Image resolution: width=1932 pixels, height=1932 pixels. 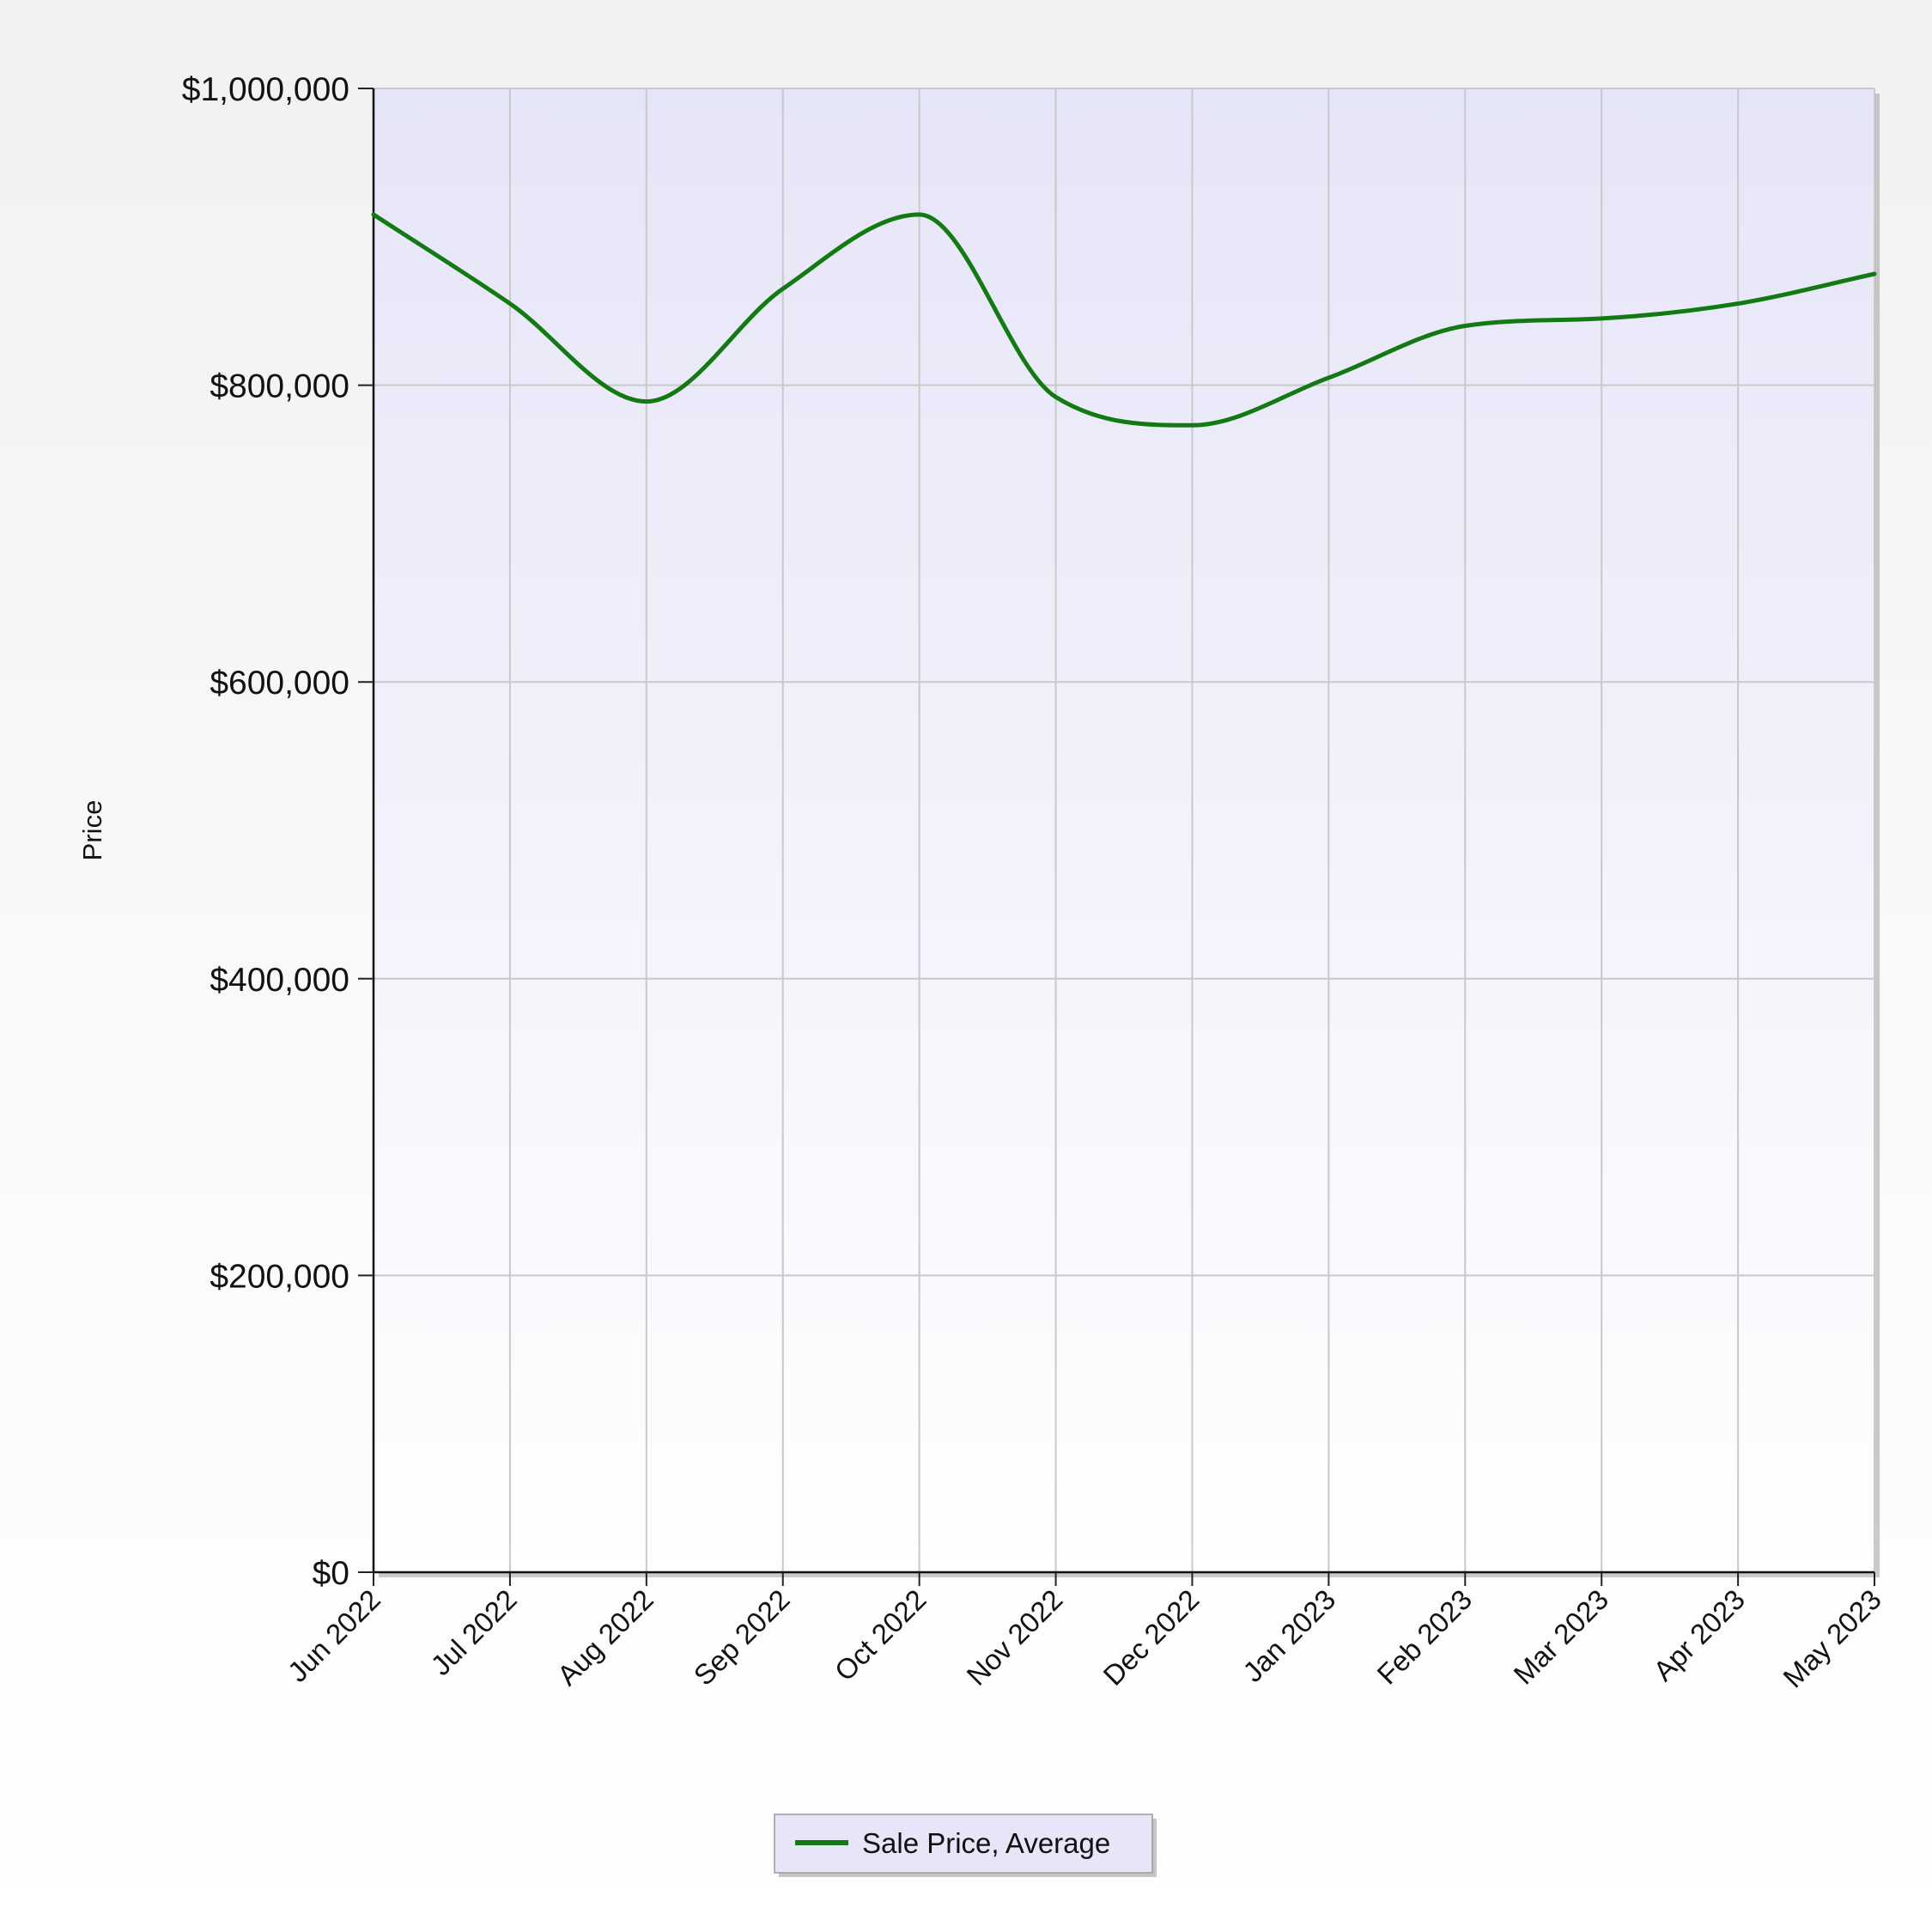 I want to click on x-tick-label: May 2023, so click(x=1832, y=1638).